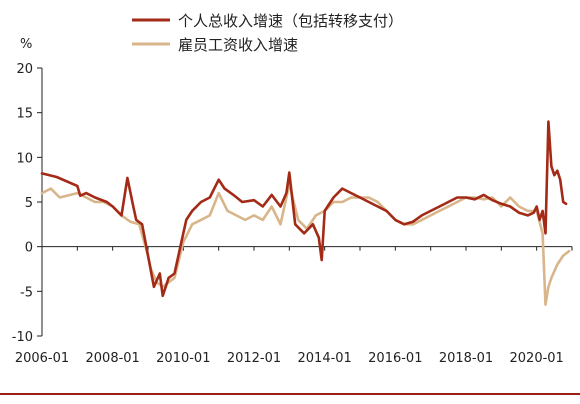 The width and height of the screenshot is (580, 404). I want to click on x-tick-label: 2008-01, so click(113, 358).